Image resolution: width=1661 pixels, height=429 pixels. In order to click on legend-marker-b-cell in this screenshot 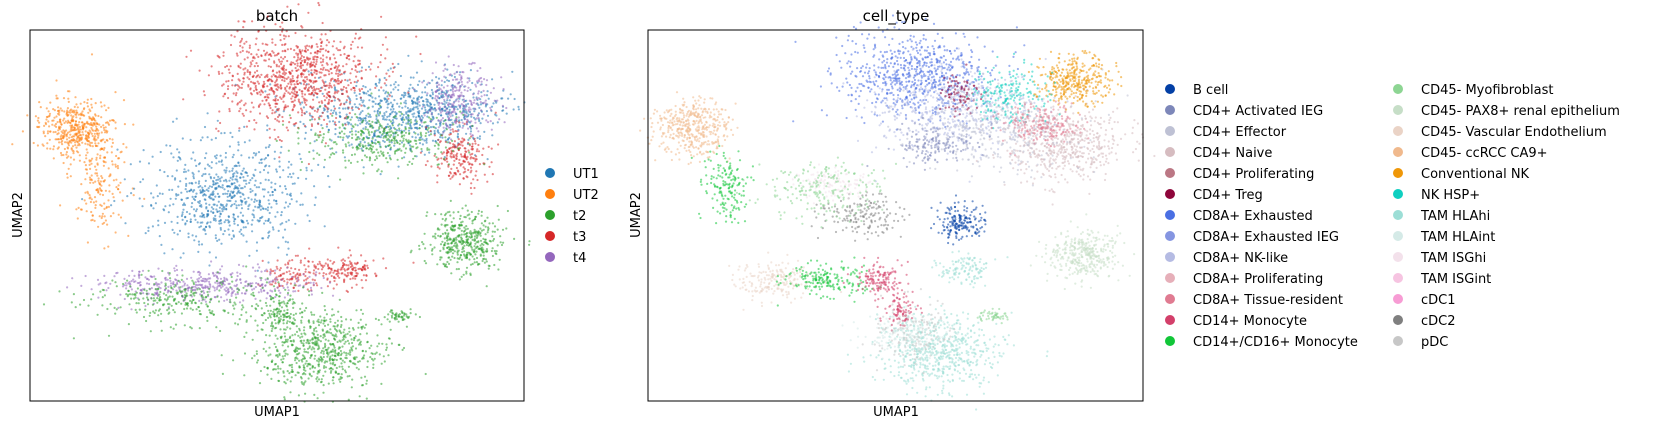, I will do `click(1170, 89)`.